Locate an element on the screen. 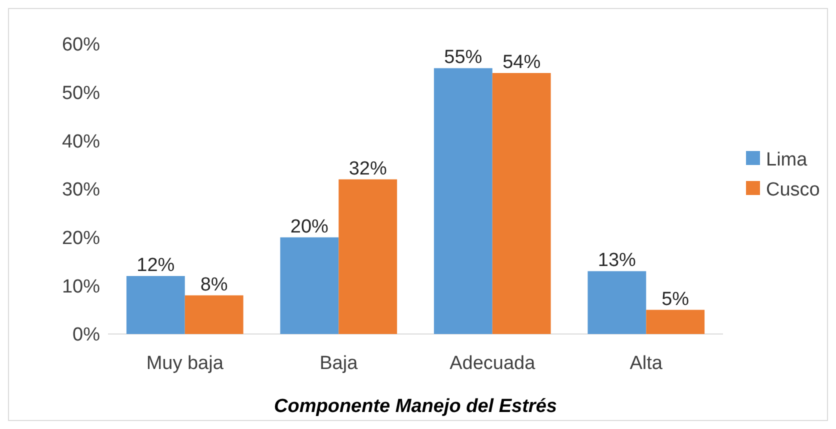  y-tick-label: 20% is located at coordinates (81, 238).